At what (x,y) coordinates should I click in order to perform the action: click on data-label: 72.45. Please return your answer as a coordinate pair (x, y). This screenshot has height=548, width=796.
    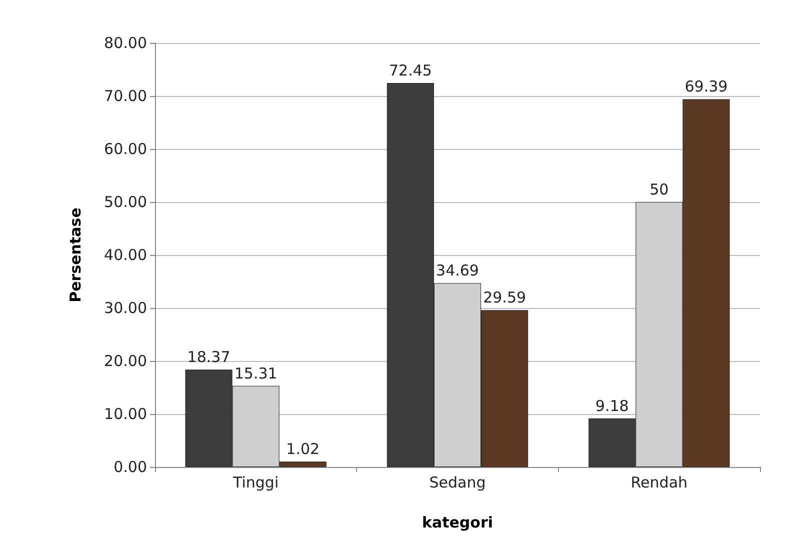
    Looking at the image, I should click on (410, 71).